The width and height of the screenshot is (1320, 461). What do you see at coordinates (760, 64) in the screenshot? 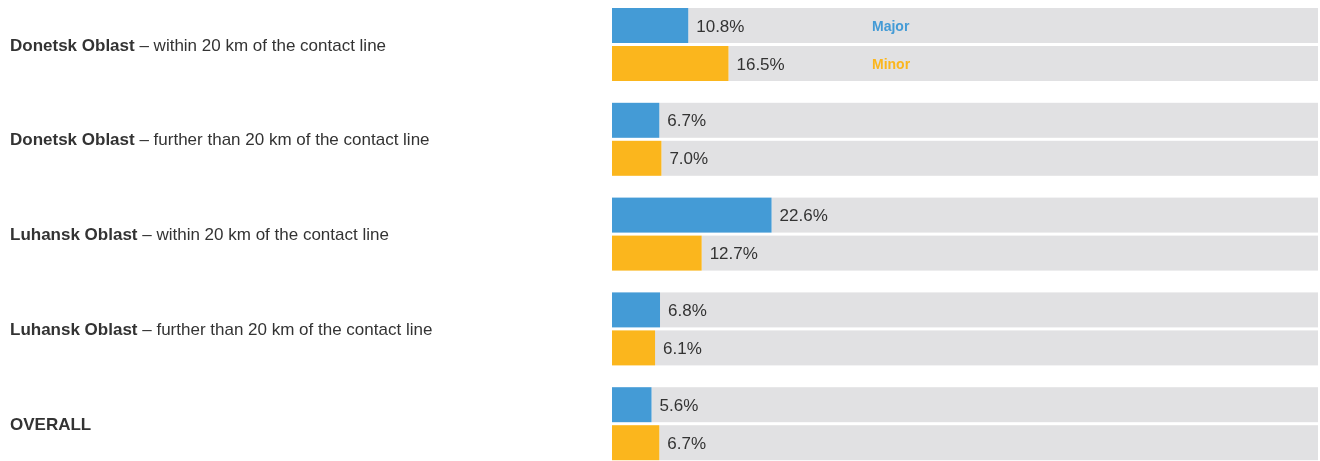
I see `data-label: 16.5%` at bounding box center [760, 64].